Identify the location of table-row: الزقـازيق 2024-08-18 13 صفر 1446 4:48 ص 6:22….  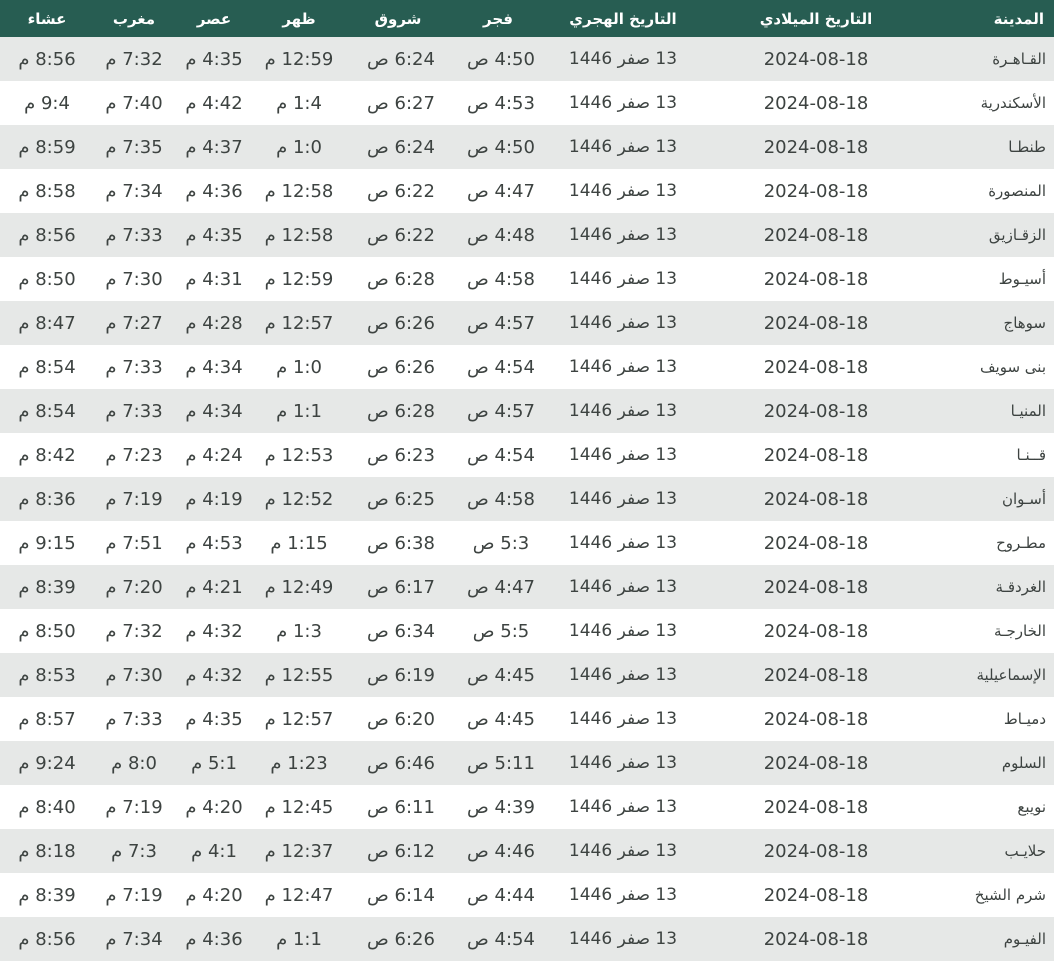
(527, 235).